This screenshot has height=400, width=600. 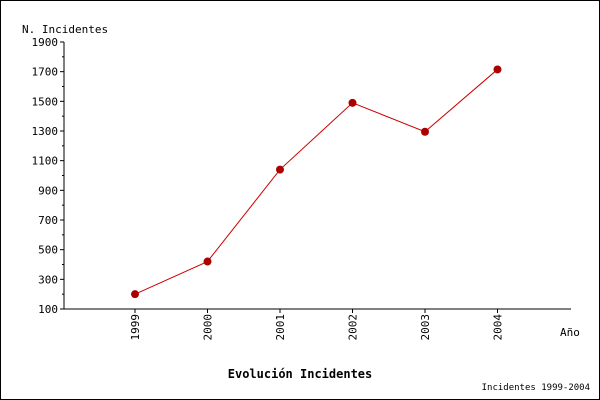 What do you see at coordinates (300, 374) in the screenshot?
I see `chart-title: Evolución Incidentes` at bounding box center [300, 374].